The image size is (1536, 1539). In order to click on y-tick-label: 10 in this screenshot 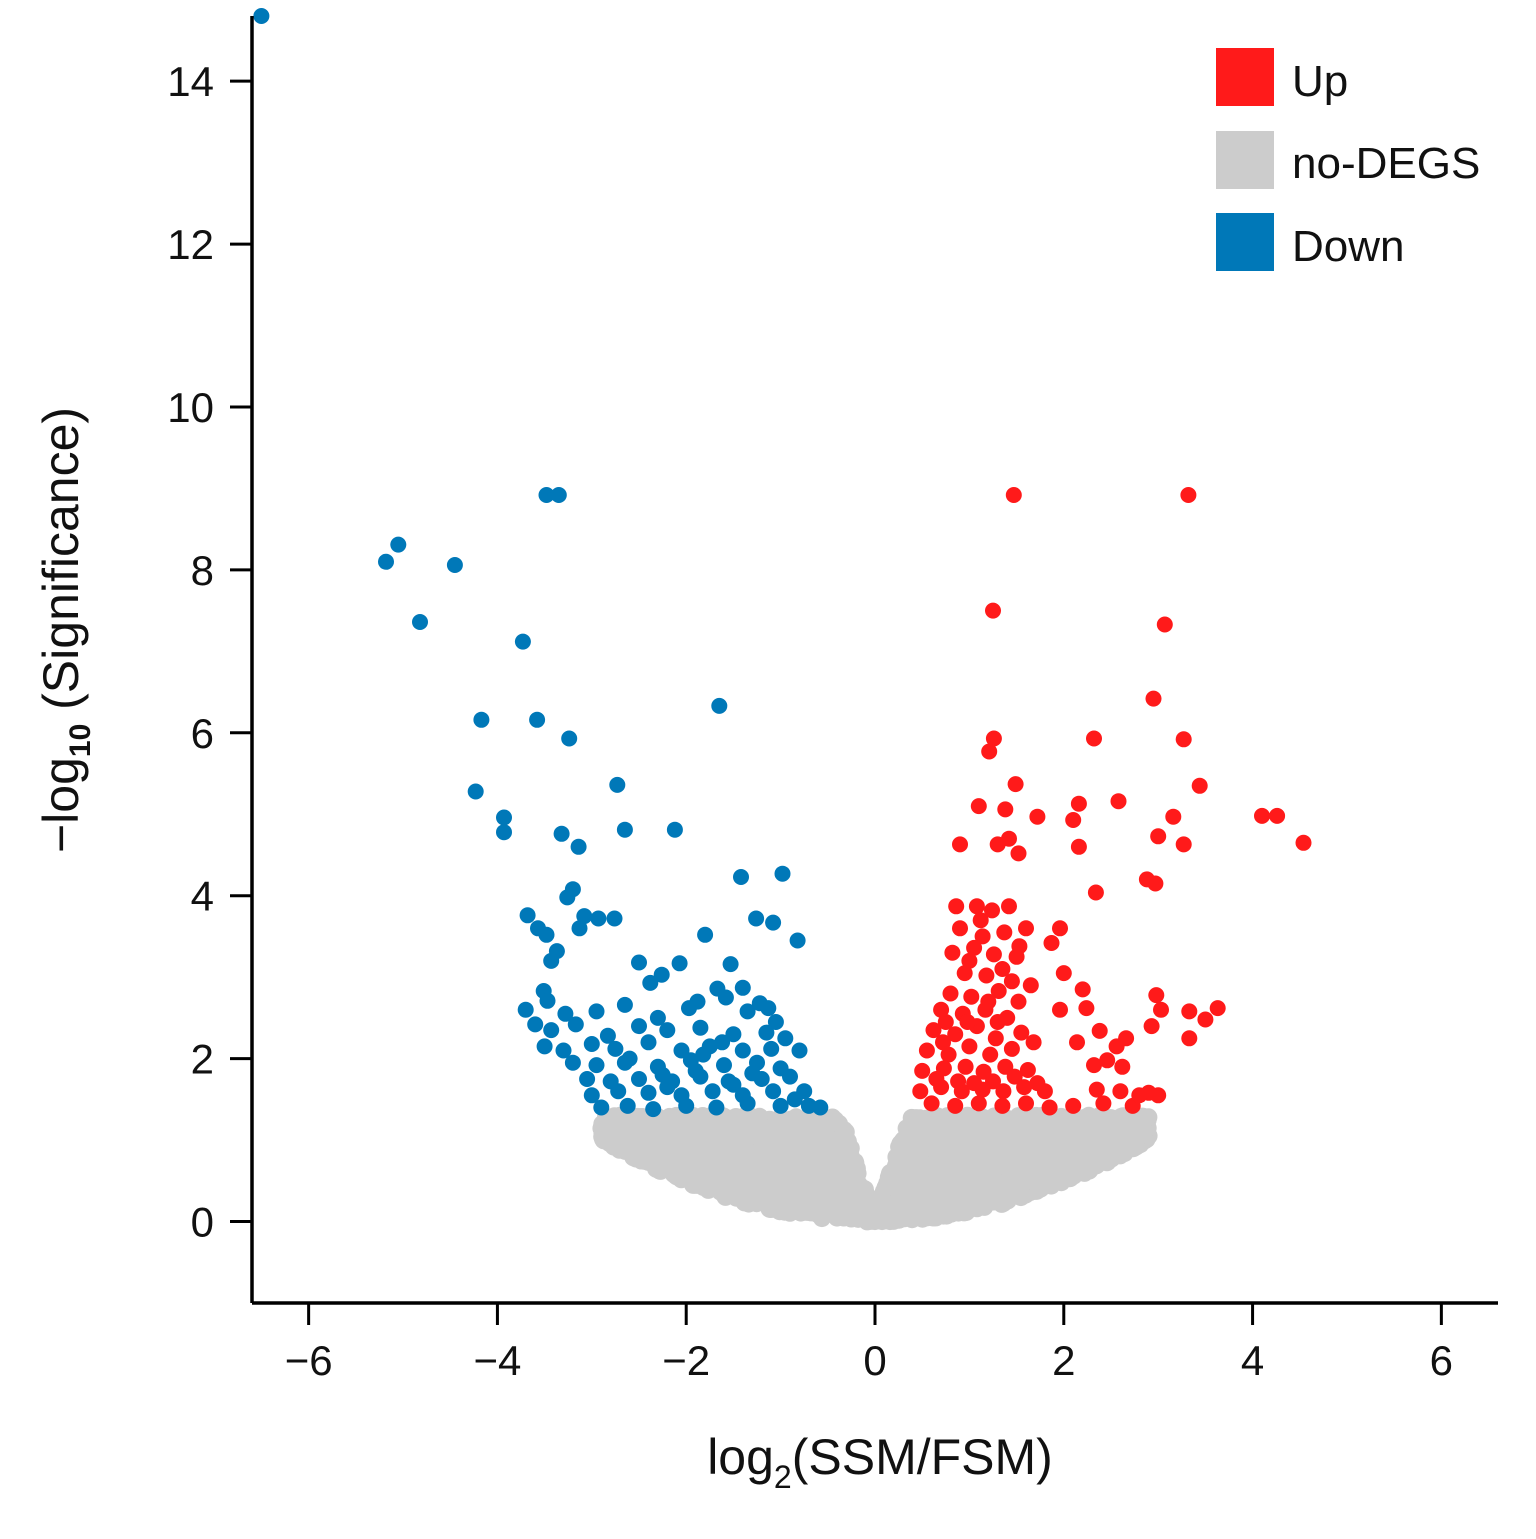, I will do `click(190, 407)`.